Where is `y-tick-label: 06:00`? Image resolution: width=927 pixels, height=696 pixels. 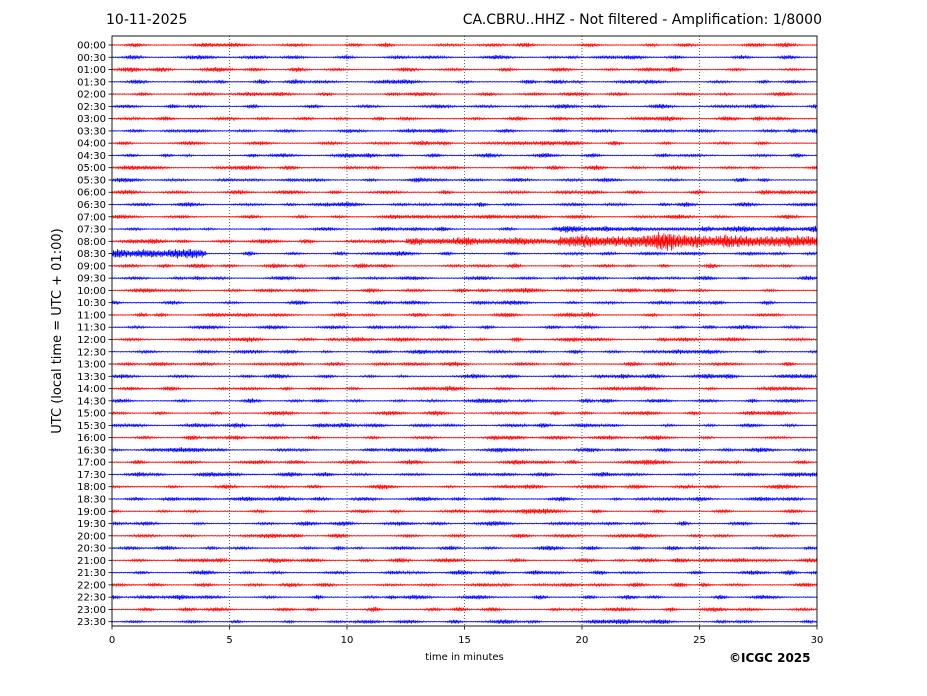
y-tick-label: 06:00 is located at coordinates (91, 193).